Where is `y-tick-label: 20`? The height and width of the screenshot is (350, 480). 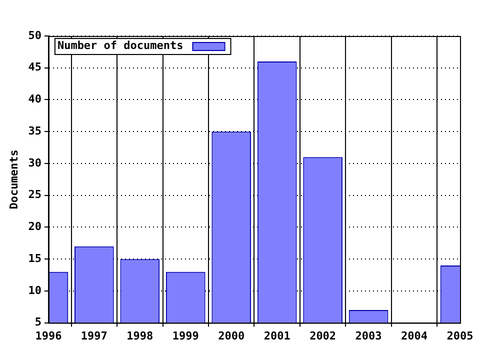
y-tick-label: 20 is located at coordinates (35, 227).